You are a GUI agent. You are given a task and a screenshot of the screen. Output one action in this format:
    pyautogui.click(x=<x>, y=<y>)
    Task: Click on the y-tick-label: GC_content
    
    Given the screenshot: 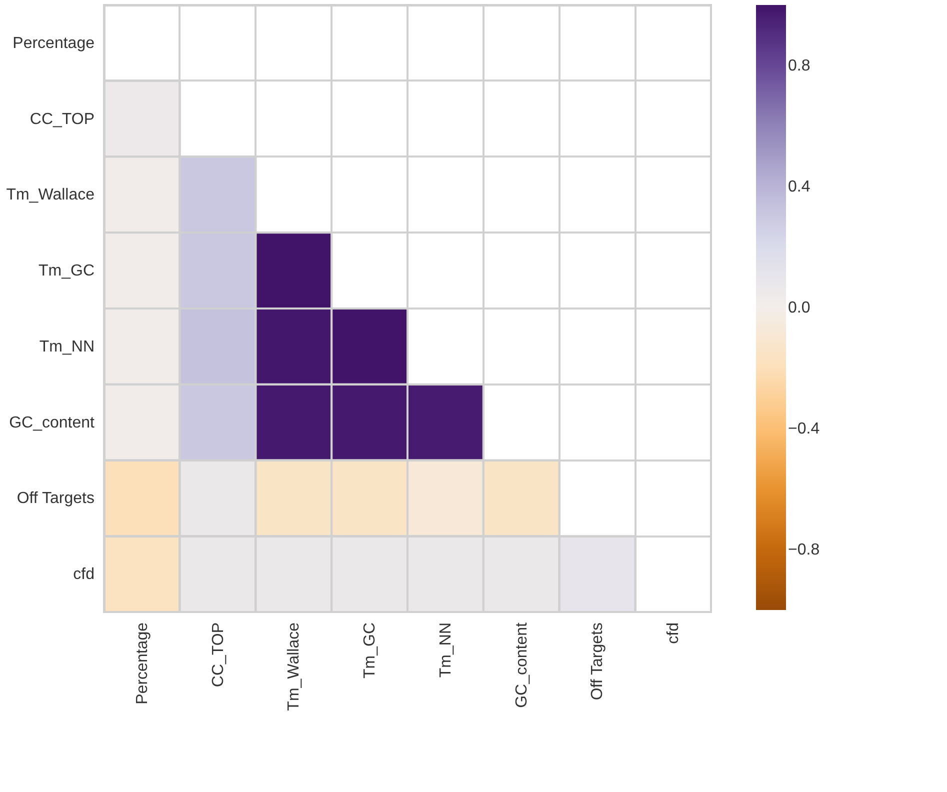 What is the action you would take?
    pyautogui.click(x=52, y=423)
    